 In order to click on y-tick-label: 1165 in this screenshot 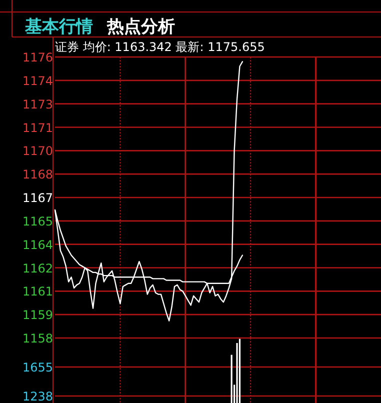, I will do `click(37, 221)`.